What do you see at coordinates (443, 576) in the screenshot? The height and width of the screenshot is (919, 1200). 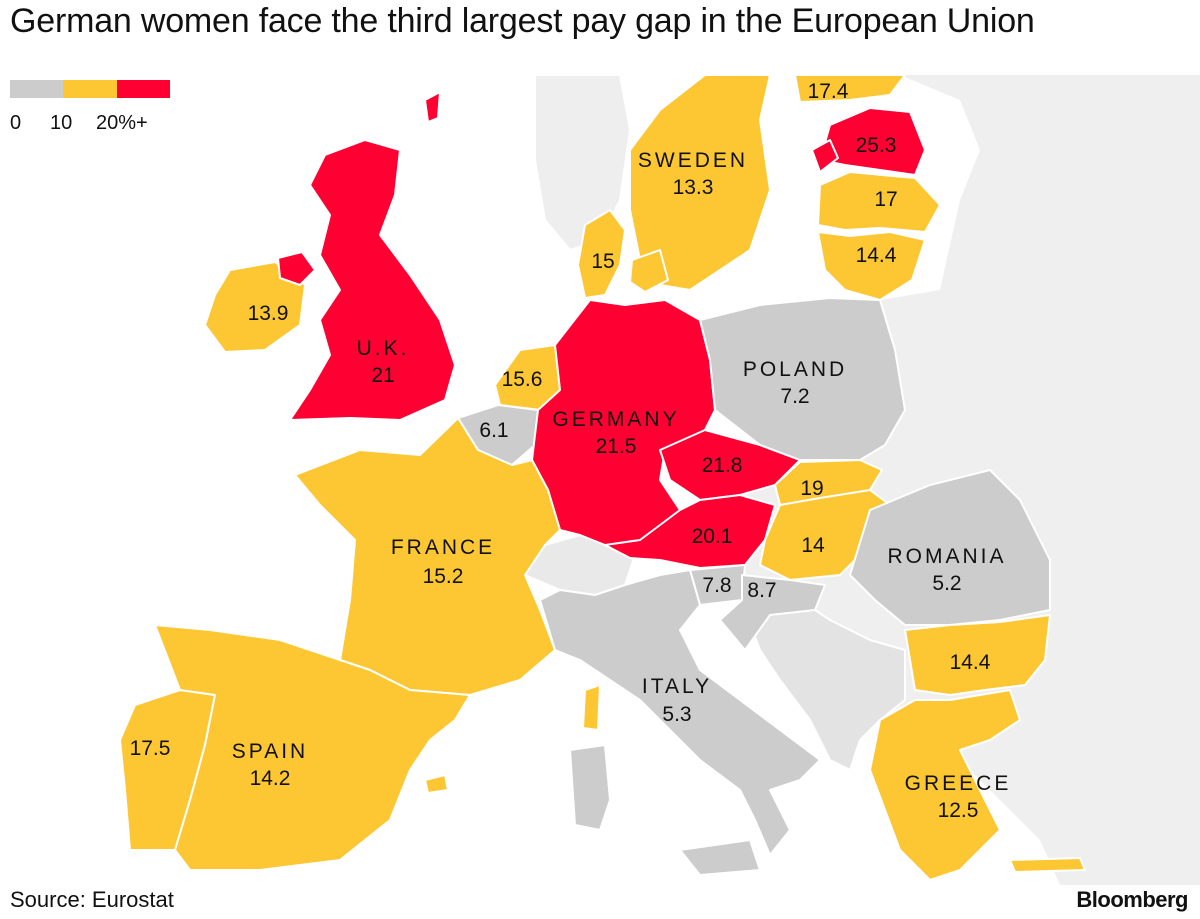 I see `value-france: 15.2` at bounding box center [443, 576].